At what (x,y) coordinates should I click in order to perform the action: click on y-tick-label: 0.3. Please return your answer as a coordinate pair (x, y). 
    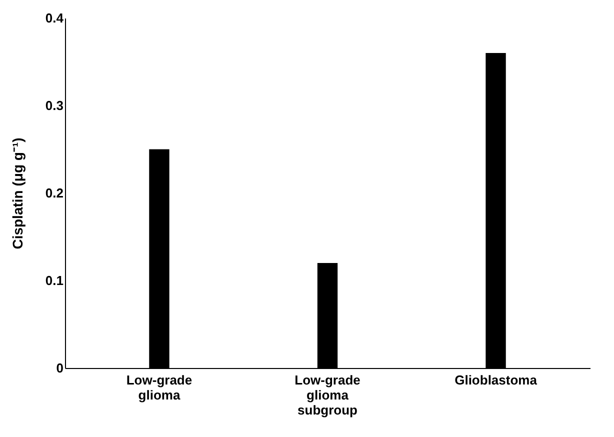
    Looking at the image, I should click on (54, 105).